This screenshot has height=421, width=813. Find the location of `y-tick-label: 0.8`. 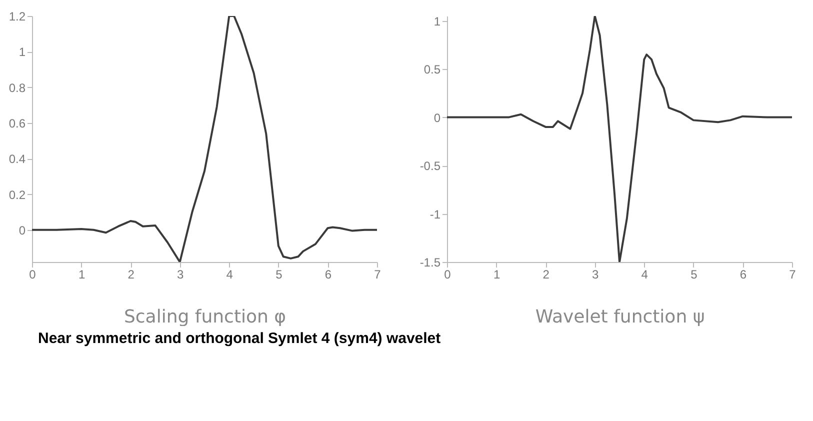

y-tick-label: 0.8 is located at coordinates (17, 87).